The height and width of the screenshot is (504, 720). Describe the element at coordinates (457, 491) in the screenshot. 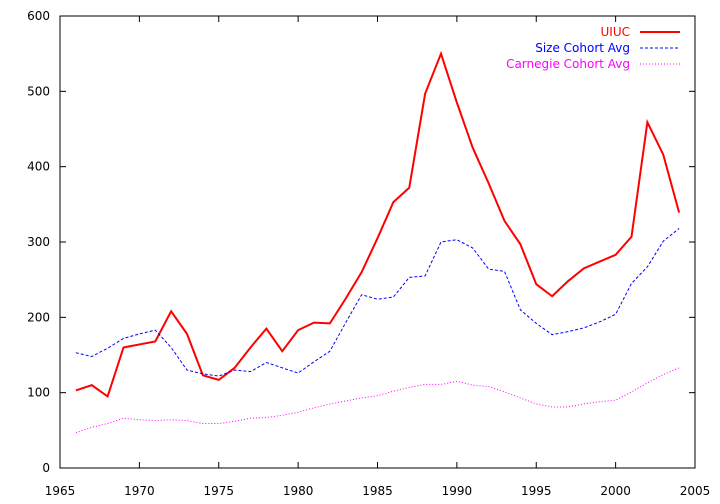

I see `x-tick-label: 1990` at that location.